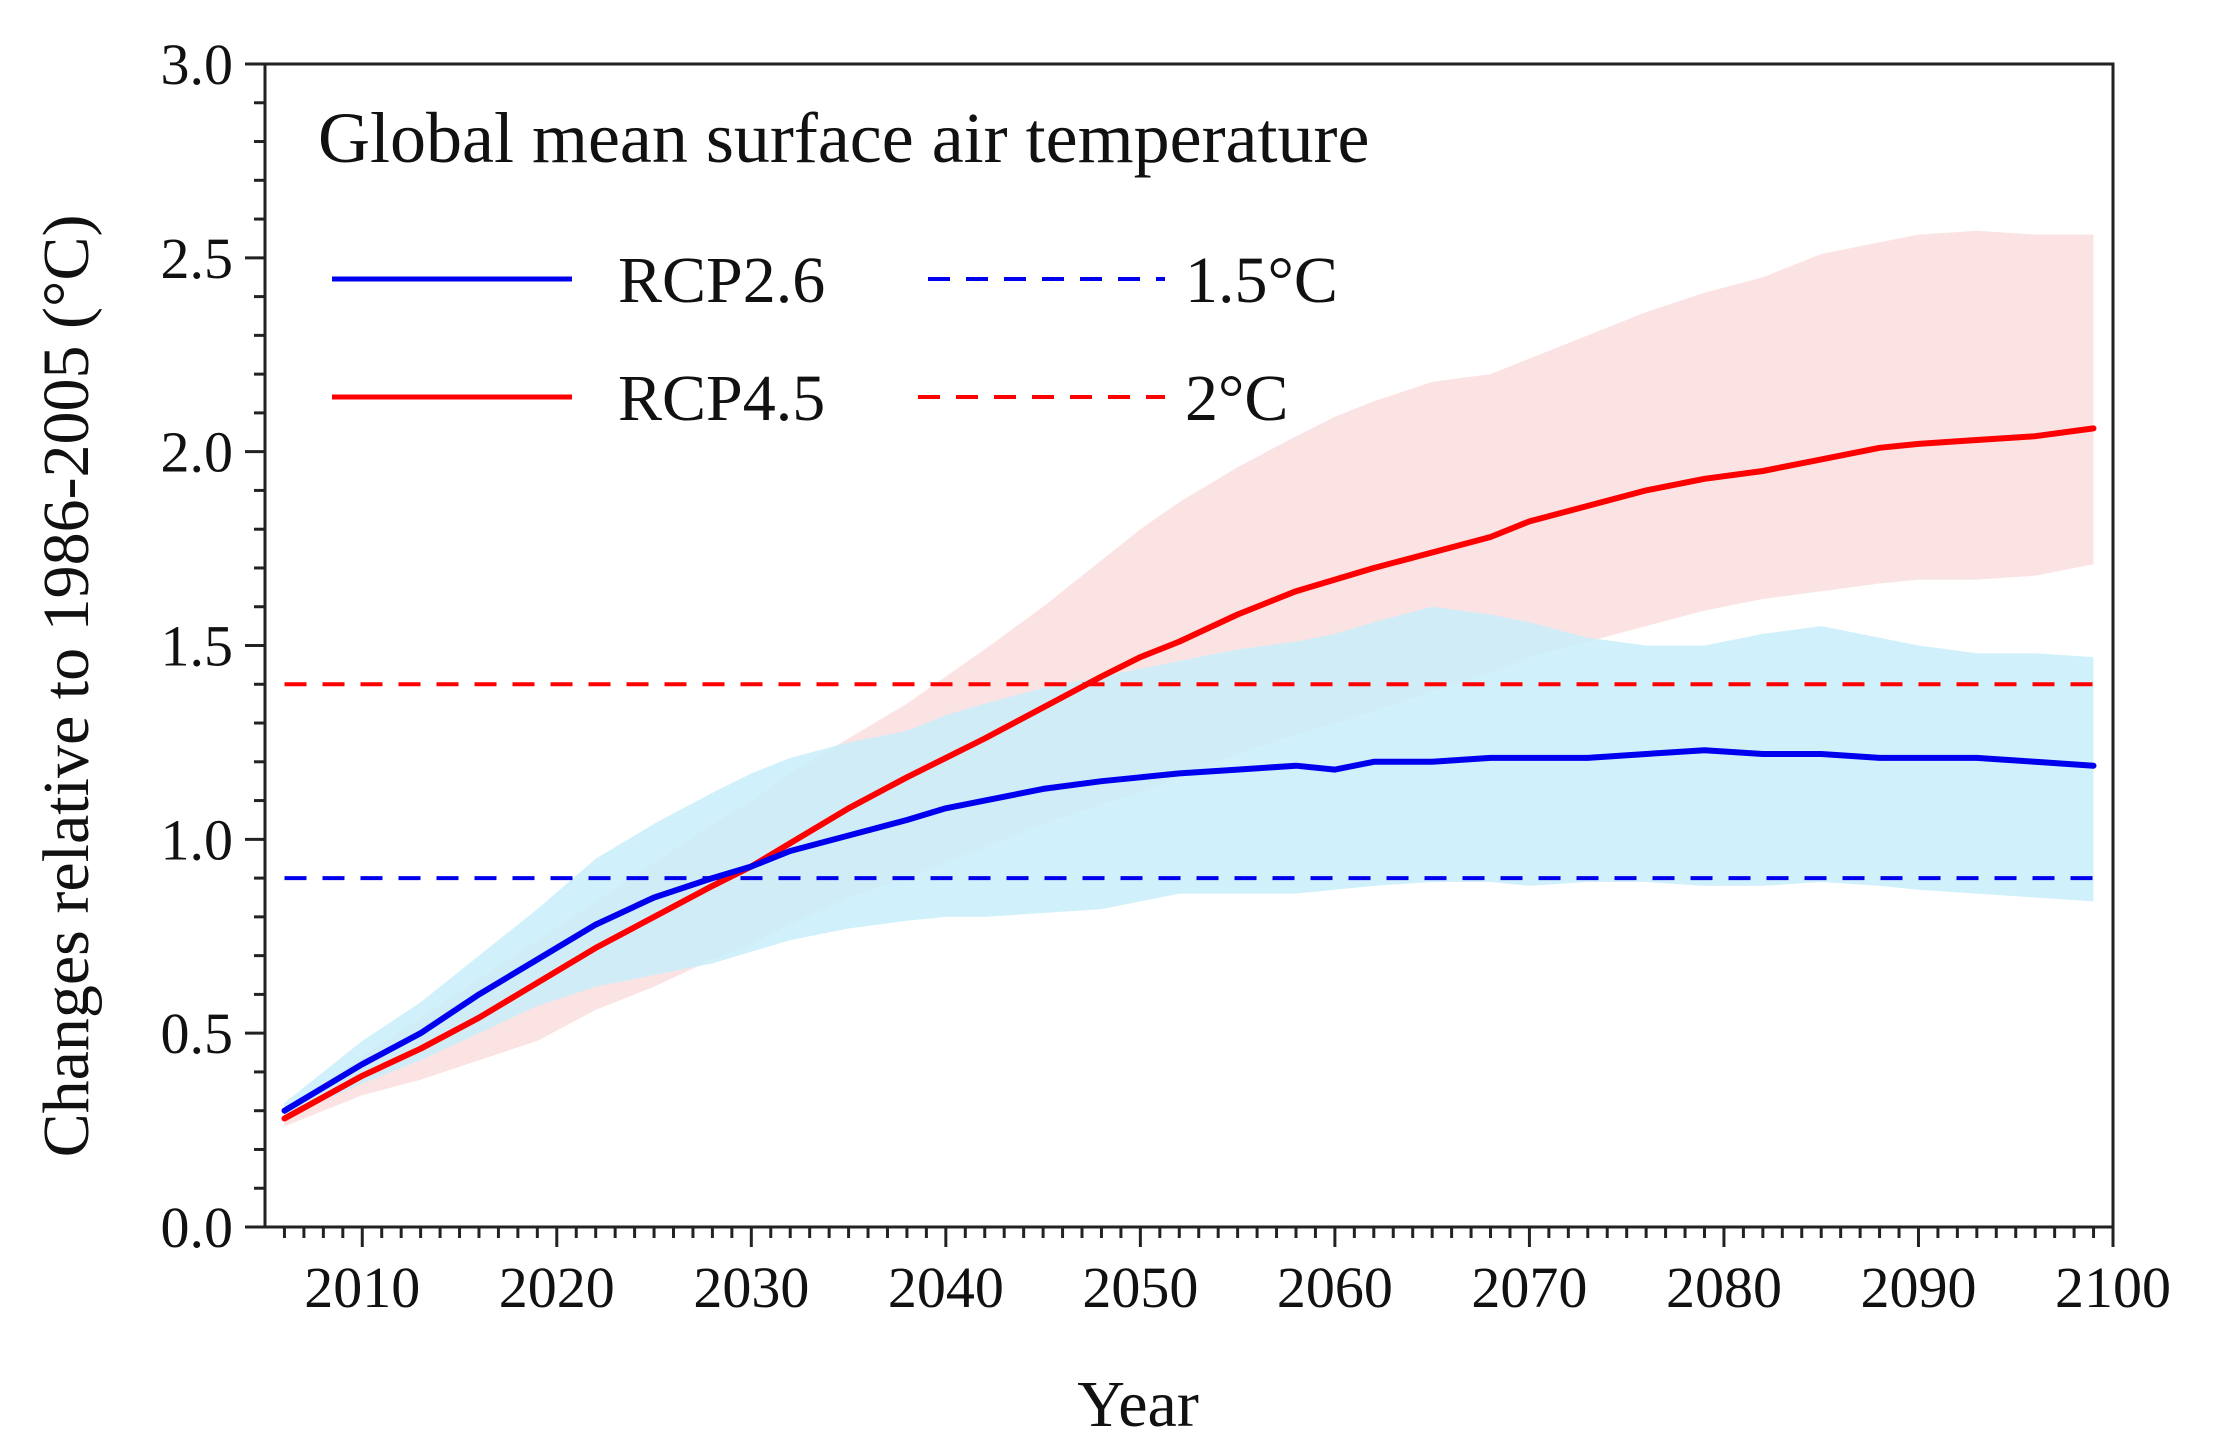 The width and height of the screenshot is (2220, 1437). What do you see at coordinates (946, 1287) in the screenshot?
I see `x-tick-label: 2040` at bounding box center [946, 1287].